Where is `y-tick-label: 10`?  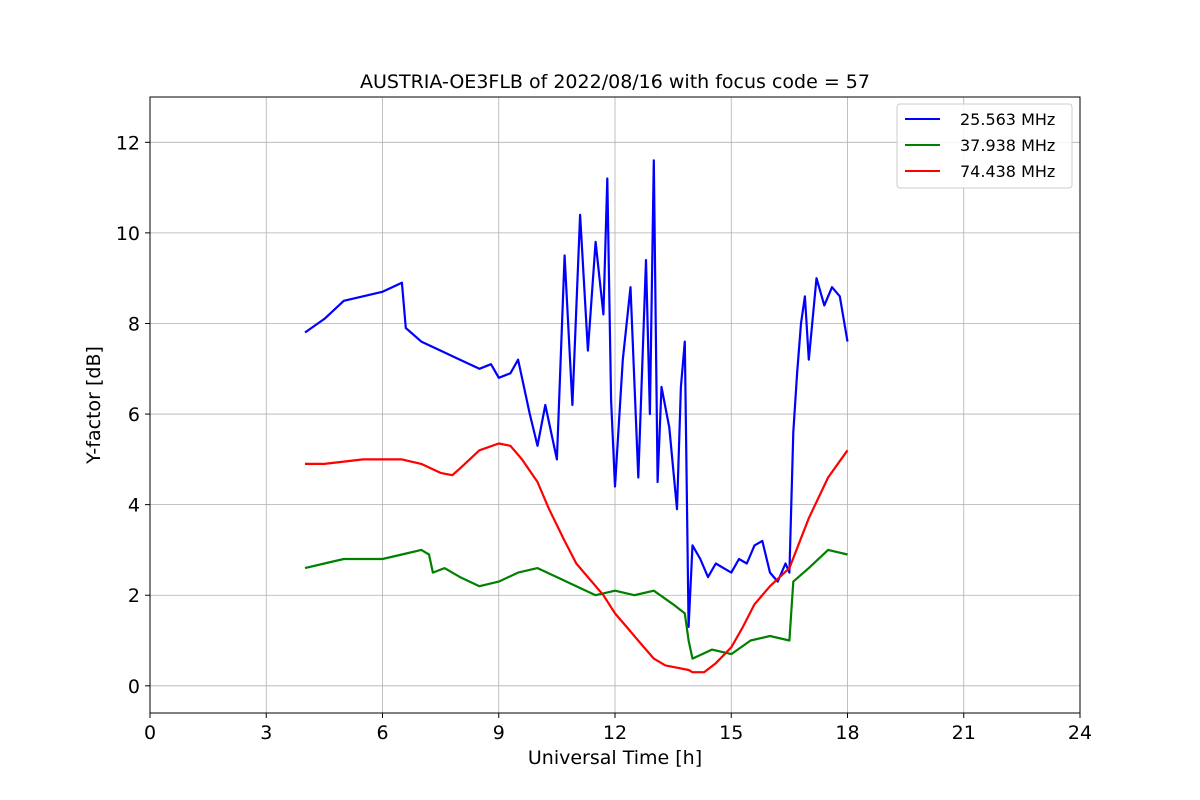
y-tick-label: 10 is located at coordinates (128, 234).